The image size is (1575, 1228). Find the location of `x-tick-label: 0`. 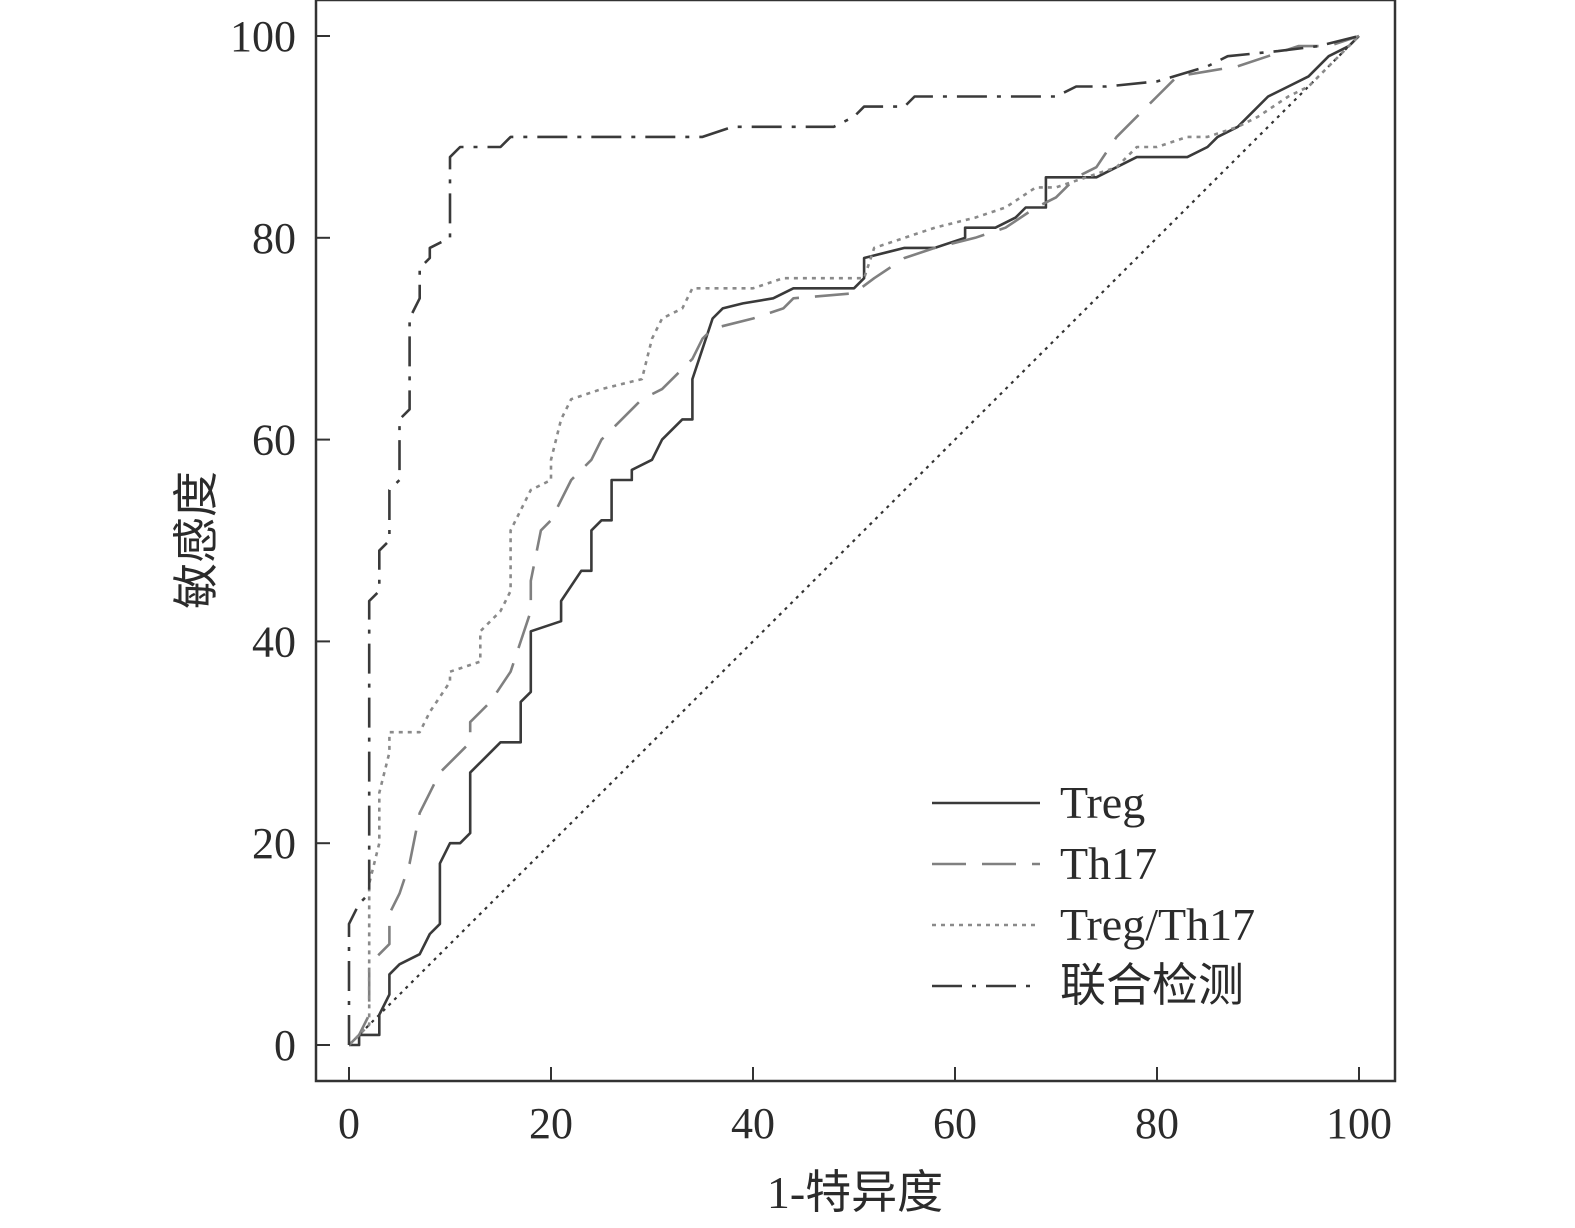

x-tick-label: 0 is located at coordinates (349, 1123).